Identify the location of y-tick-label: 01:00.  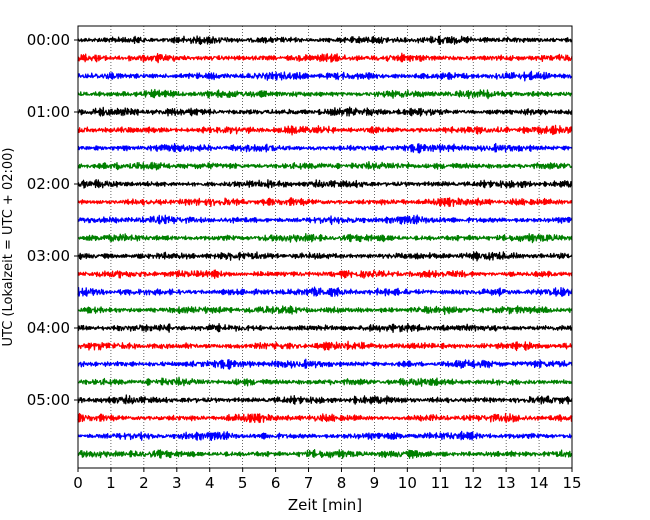
(48, 112).